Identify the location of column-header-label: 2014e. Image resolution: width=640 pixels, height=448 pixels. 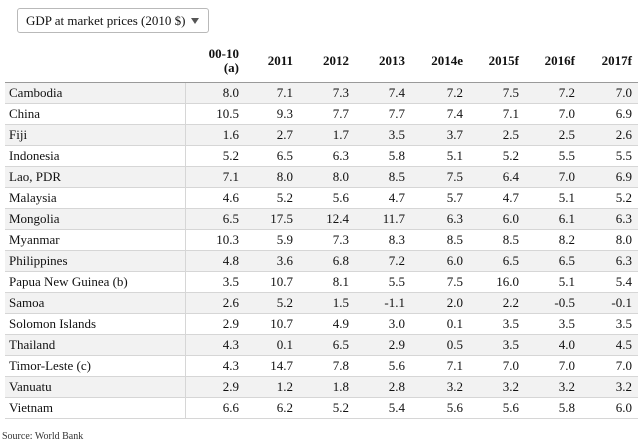
(447, 60).